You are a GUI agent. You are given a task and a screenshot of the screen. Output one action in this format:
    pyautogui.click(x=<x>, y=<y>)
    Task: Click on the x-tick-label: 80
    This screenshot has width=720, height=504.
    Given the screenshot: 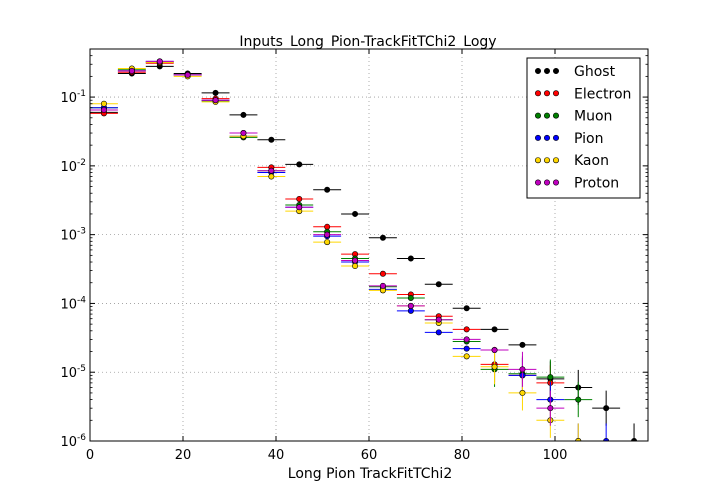 What is the action you would take?
    pyautogui.click(x=462, y=455)
    